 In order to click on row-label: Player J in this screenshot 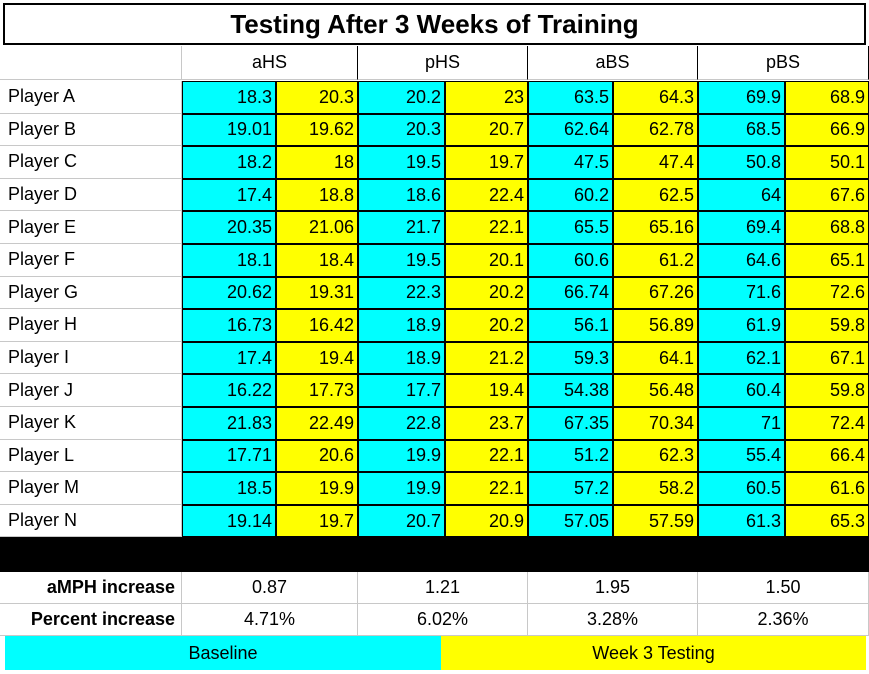, I will do `click(91, 390)`.